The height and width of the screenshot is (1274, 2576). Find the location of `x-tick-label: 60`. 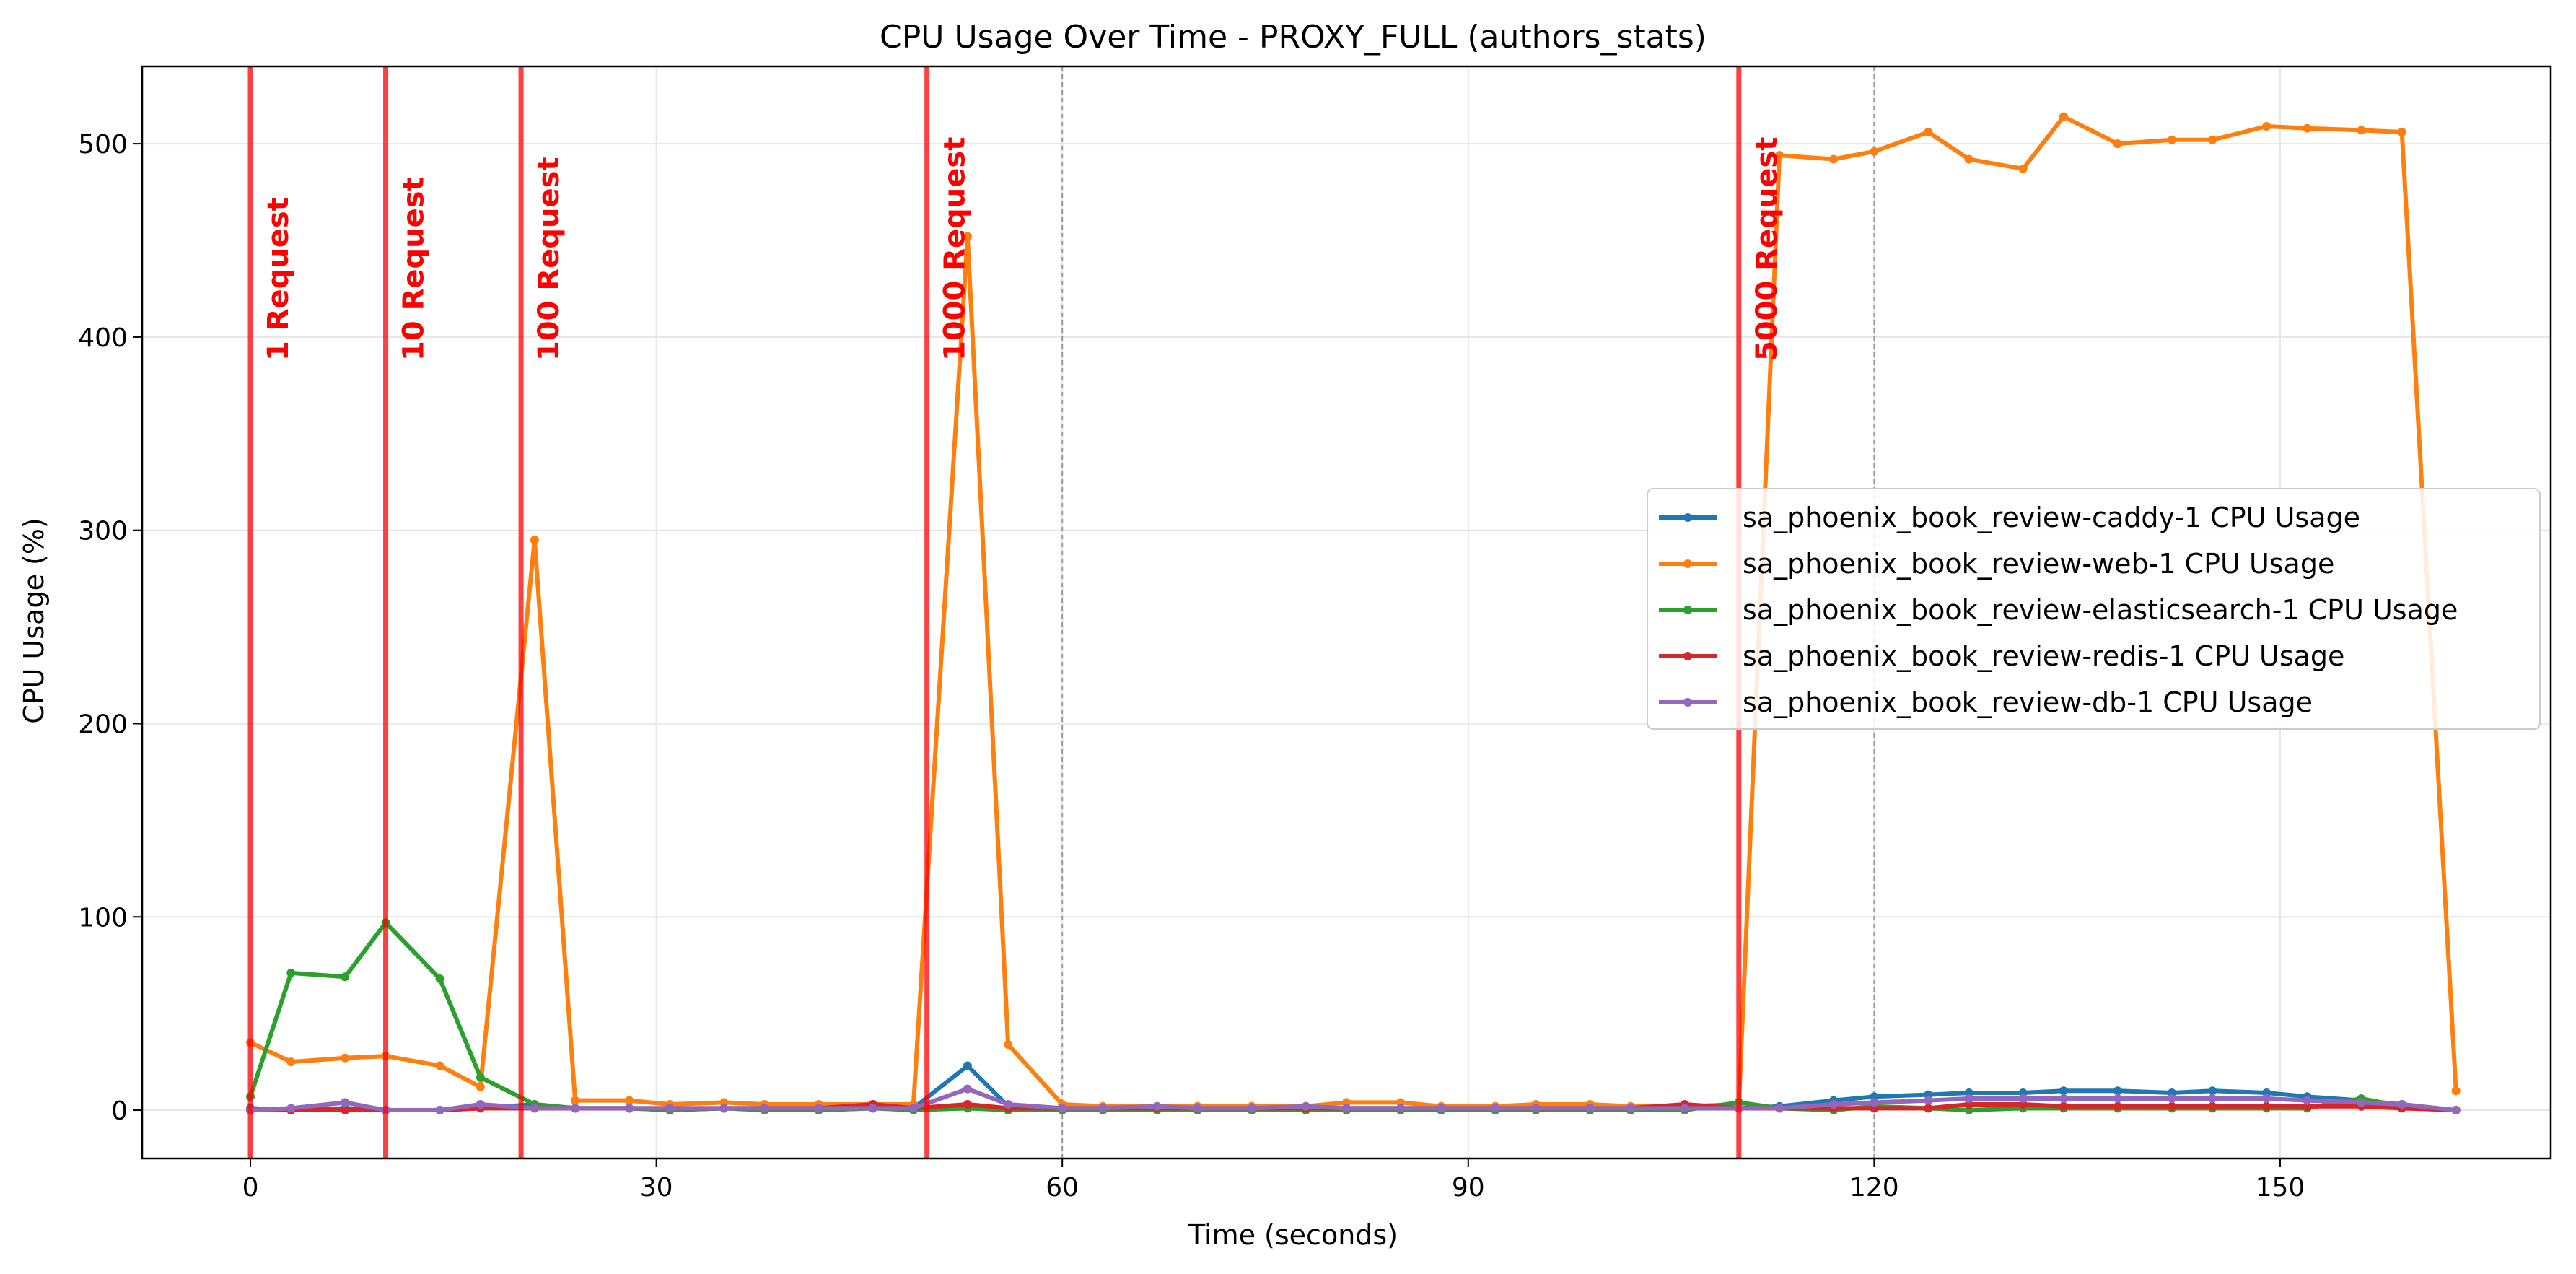

x-tick-label: 60 is located at coordinates (1062, 1188).